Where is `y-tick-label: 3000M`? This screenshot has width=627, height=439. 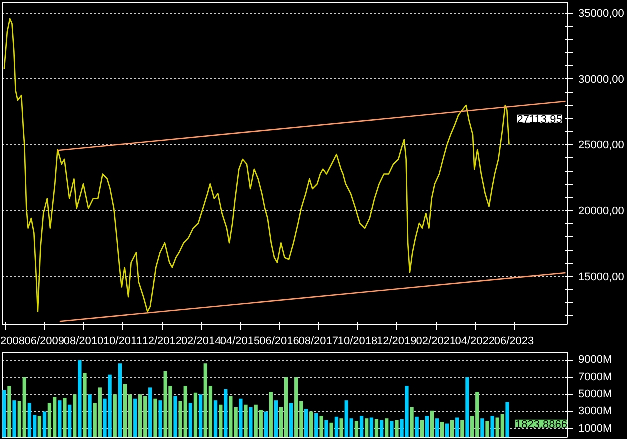
y-tick-label: 3000M is located at coordinates (595, 412).